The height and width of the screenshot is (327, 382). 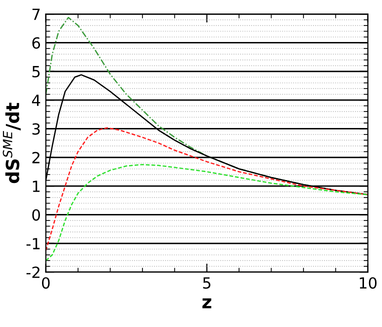 I want to click on y-tick-label: 3, so click(x=36, y=129).